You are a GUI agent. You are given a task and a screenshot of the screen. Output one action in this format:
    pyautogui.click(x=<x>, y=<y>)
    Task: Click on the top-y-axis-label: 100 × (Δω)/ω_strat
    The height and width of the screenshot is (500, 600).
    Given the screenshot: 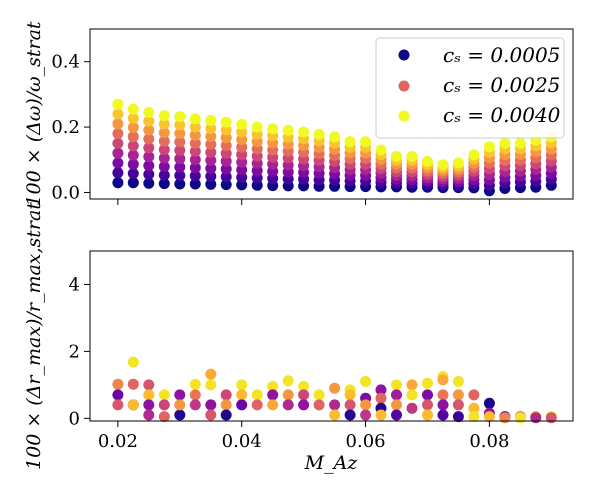 What is the action you would take?
    pyautogui.click(x=34, y=113)
    